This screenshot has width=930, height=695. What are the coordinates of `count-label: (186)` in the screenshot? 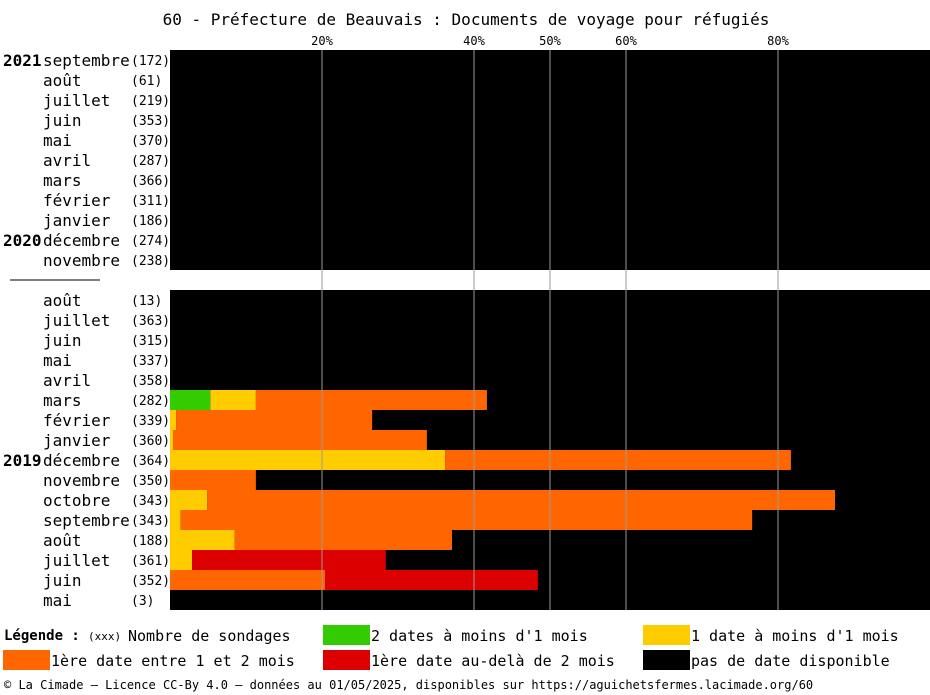 It's located at (150, 221).